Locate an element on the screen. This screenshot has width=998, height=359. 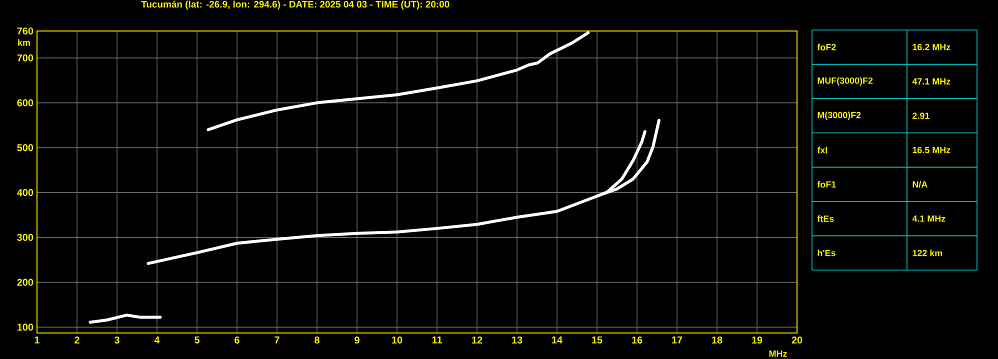
y-tick-label: 100 is located at coordinates (25, 327).